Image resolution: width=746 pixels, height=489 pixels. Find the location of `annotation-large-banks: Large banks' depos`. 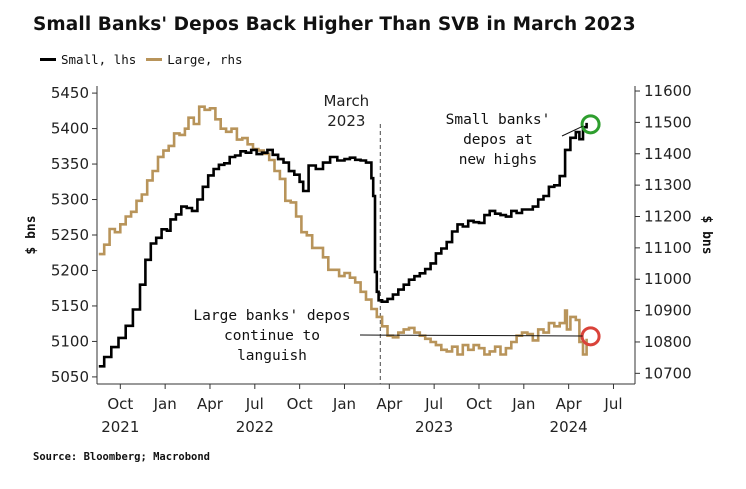

annotation-large-banks: Large banks' depos is located at coordinates (271, 316).